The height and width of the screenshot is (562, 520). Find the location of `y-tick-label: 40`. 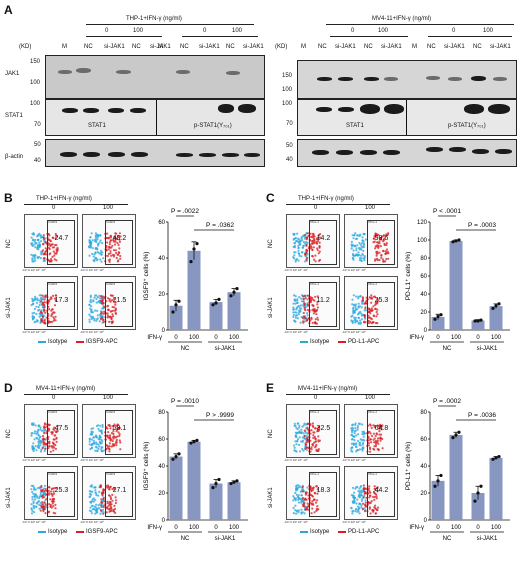

y-tick-label: 40 is located at coordinates (161, 259).